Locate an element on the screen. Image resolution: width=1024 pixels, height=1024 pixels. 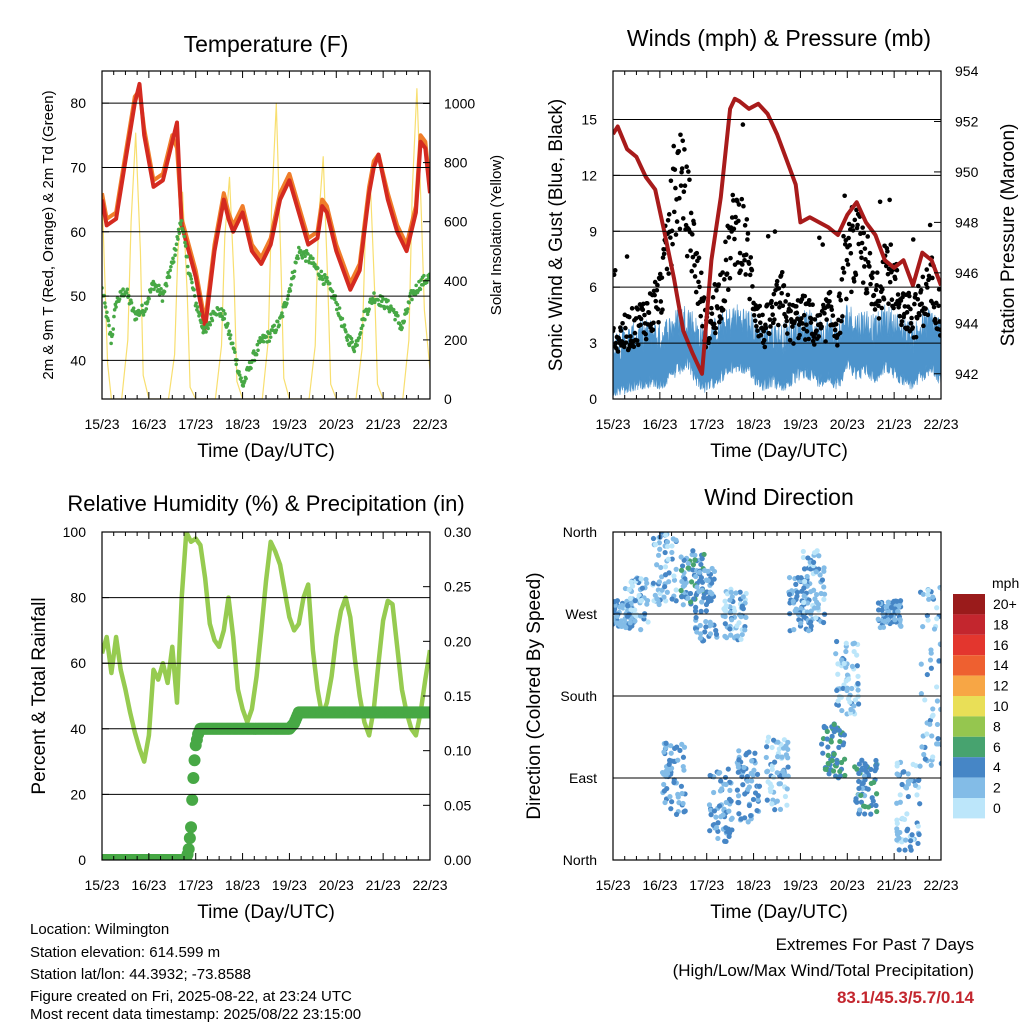
y-right-tick-label: 0.00 is located at coordinates (457, 860).